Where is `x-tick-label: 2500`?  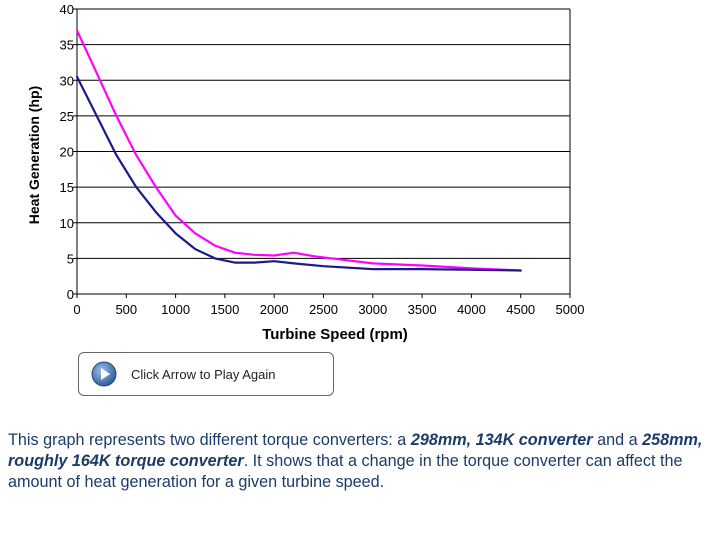
x-tick-label: 2500 is located at coordinates (323, 309).